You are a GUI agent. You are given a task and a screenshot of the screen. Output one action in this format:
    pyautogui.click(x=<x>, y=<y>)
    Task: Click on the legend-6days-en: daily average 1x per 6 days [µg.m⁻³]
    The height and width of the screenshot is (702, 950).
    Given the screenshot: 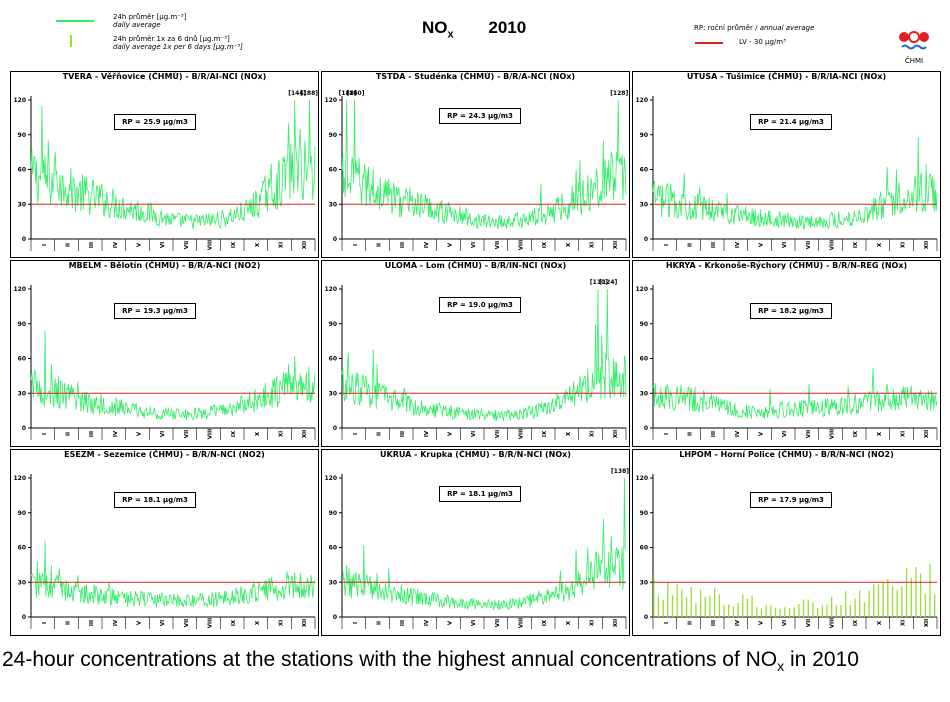 What is the action you would take?
    pyautogui.click(x=178, y=47)
    